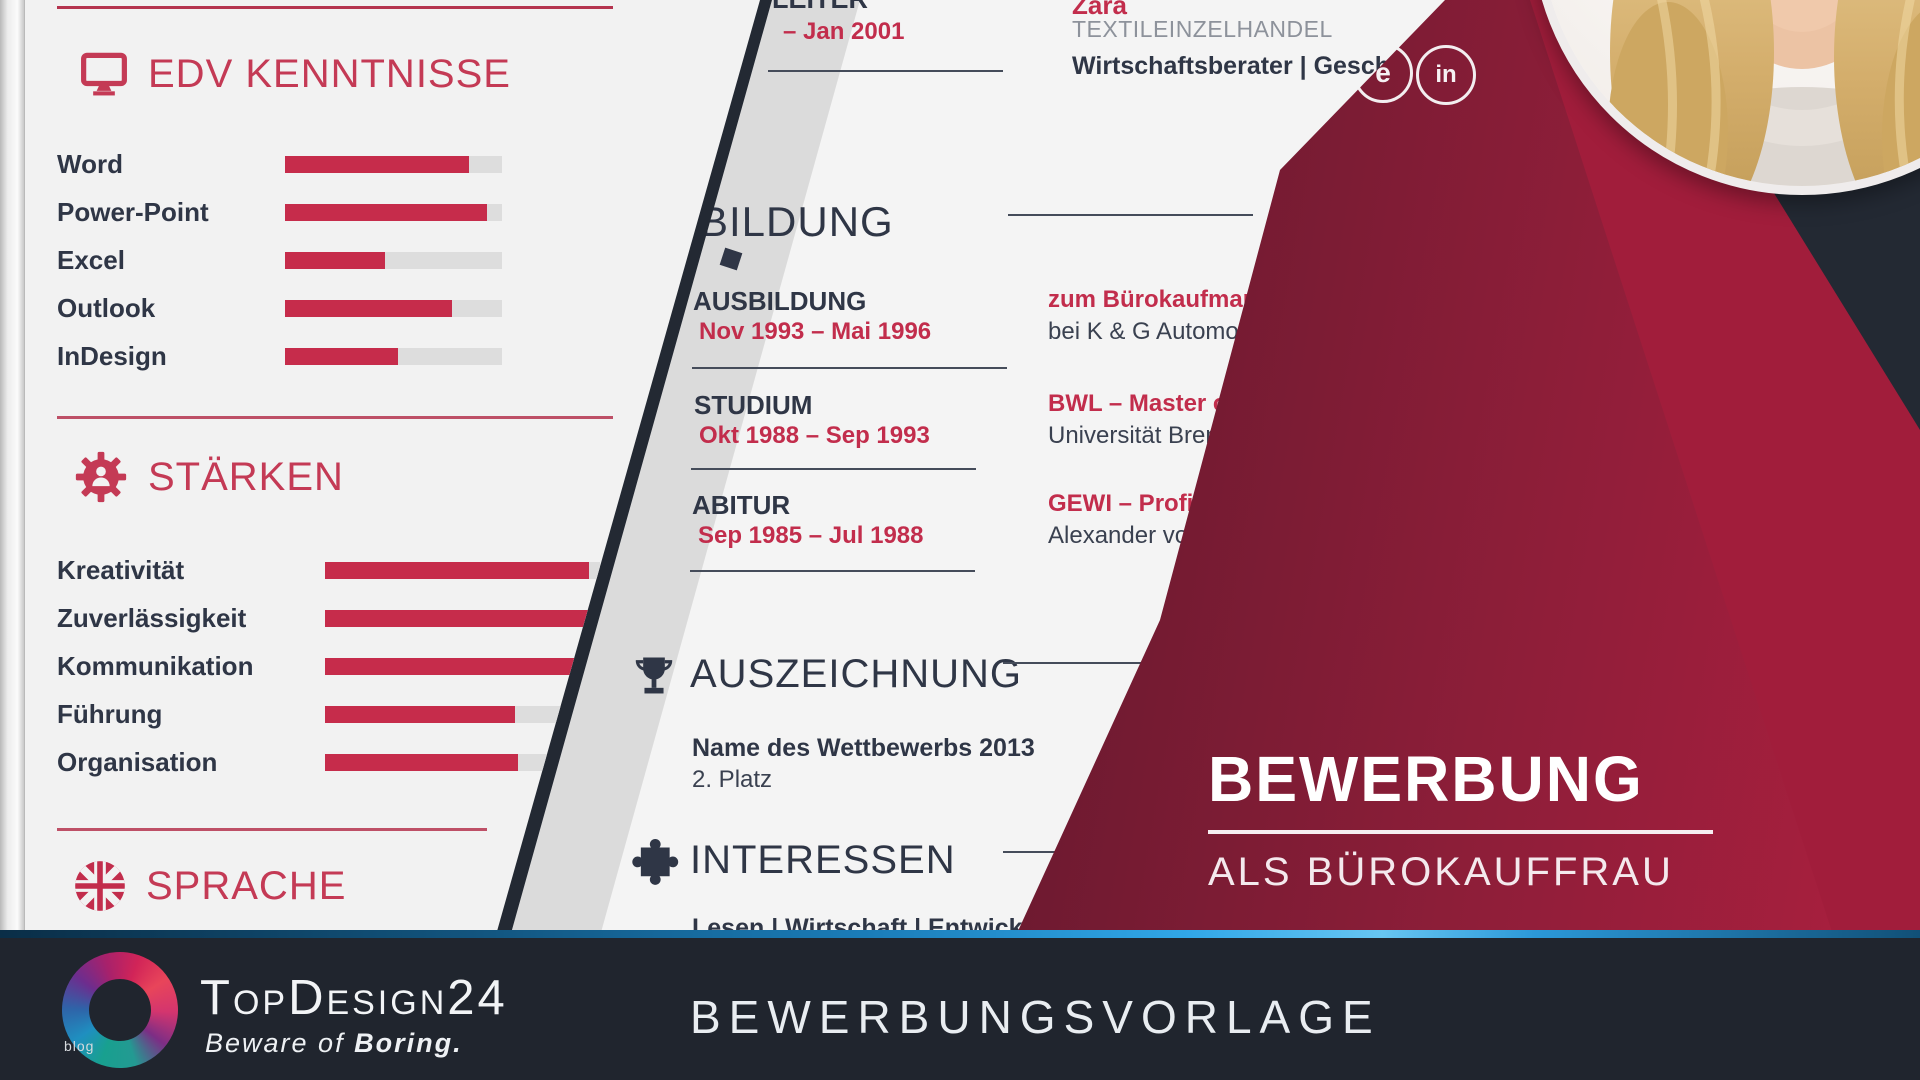 The height and width of the screenshot is (1080, 1920). Describe the element at coordinates (260, 1003) in the screenshot. I see `brand-part: OP` at that location.